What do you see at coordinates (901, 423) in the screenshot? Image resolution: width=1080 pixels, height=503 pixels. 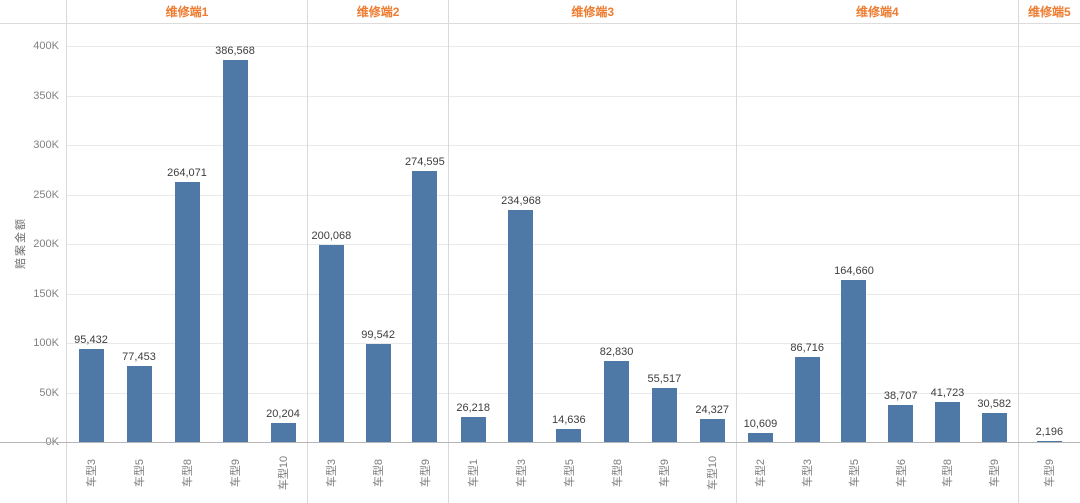 I see `bar-车型6` at bounding box center [901, 423].